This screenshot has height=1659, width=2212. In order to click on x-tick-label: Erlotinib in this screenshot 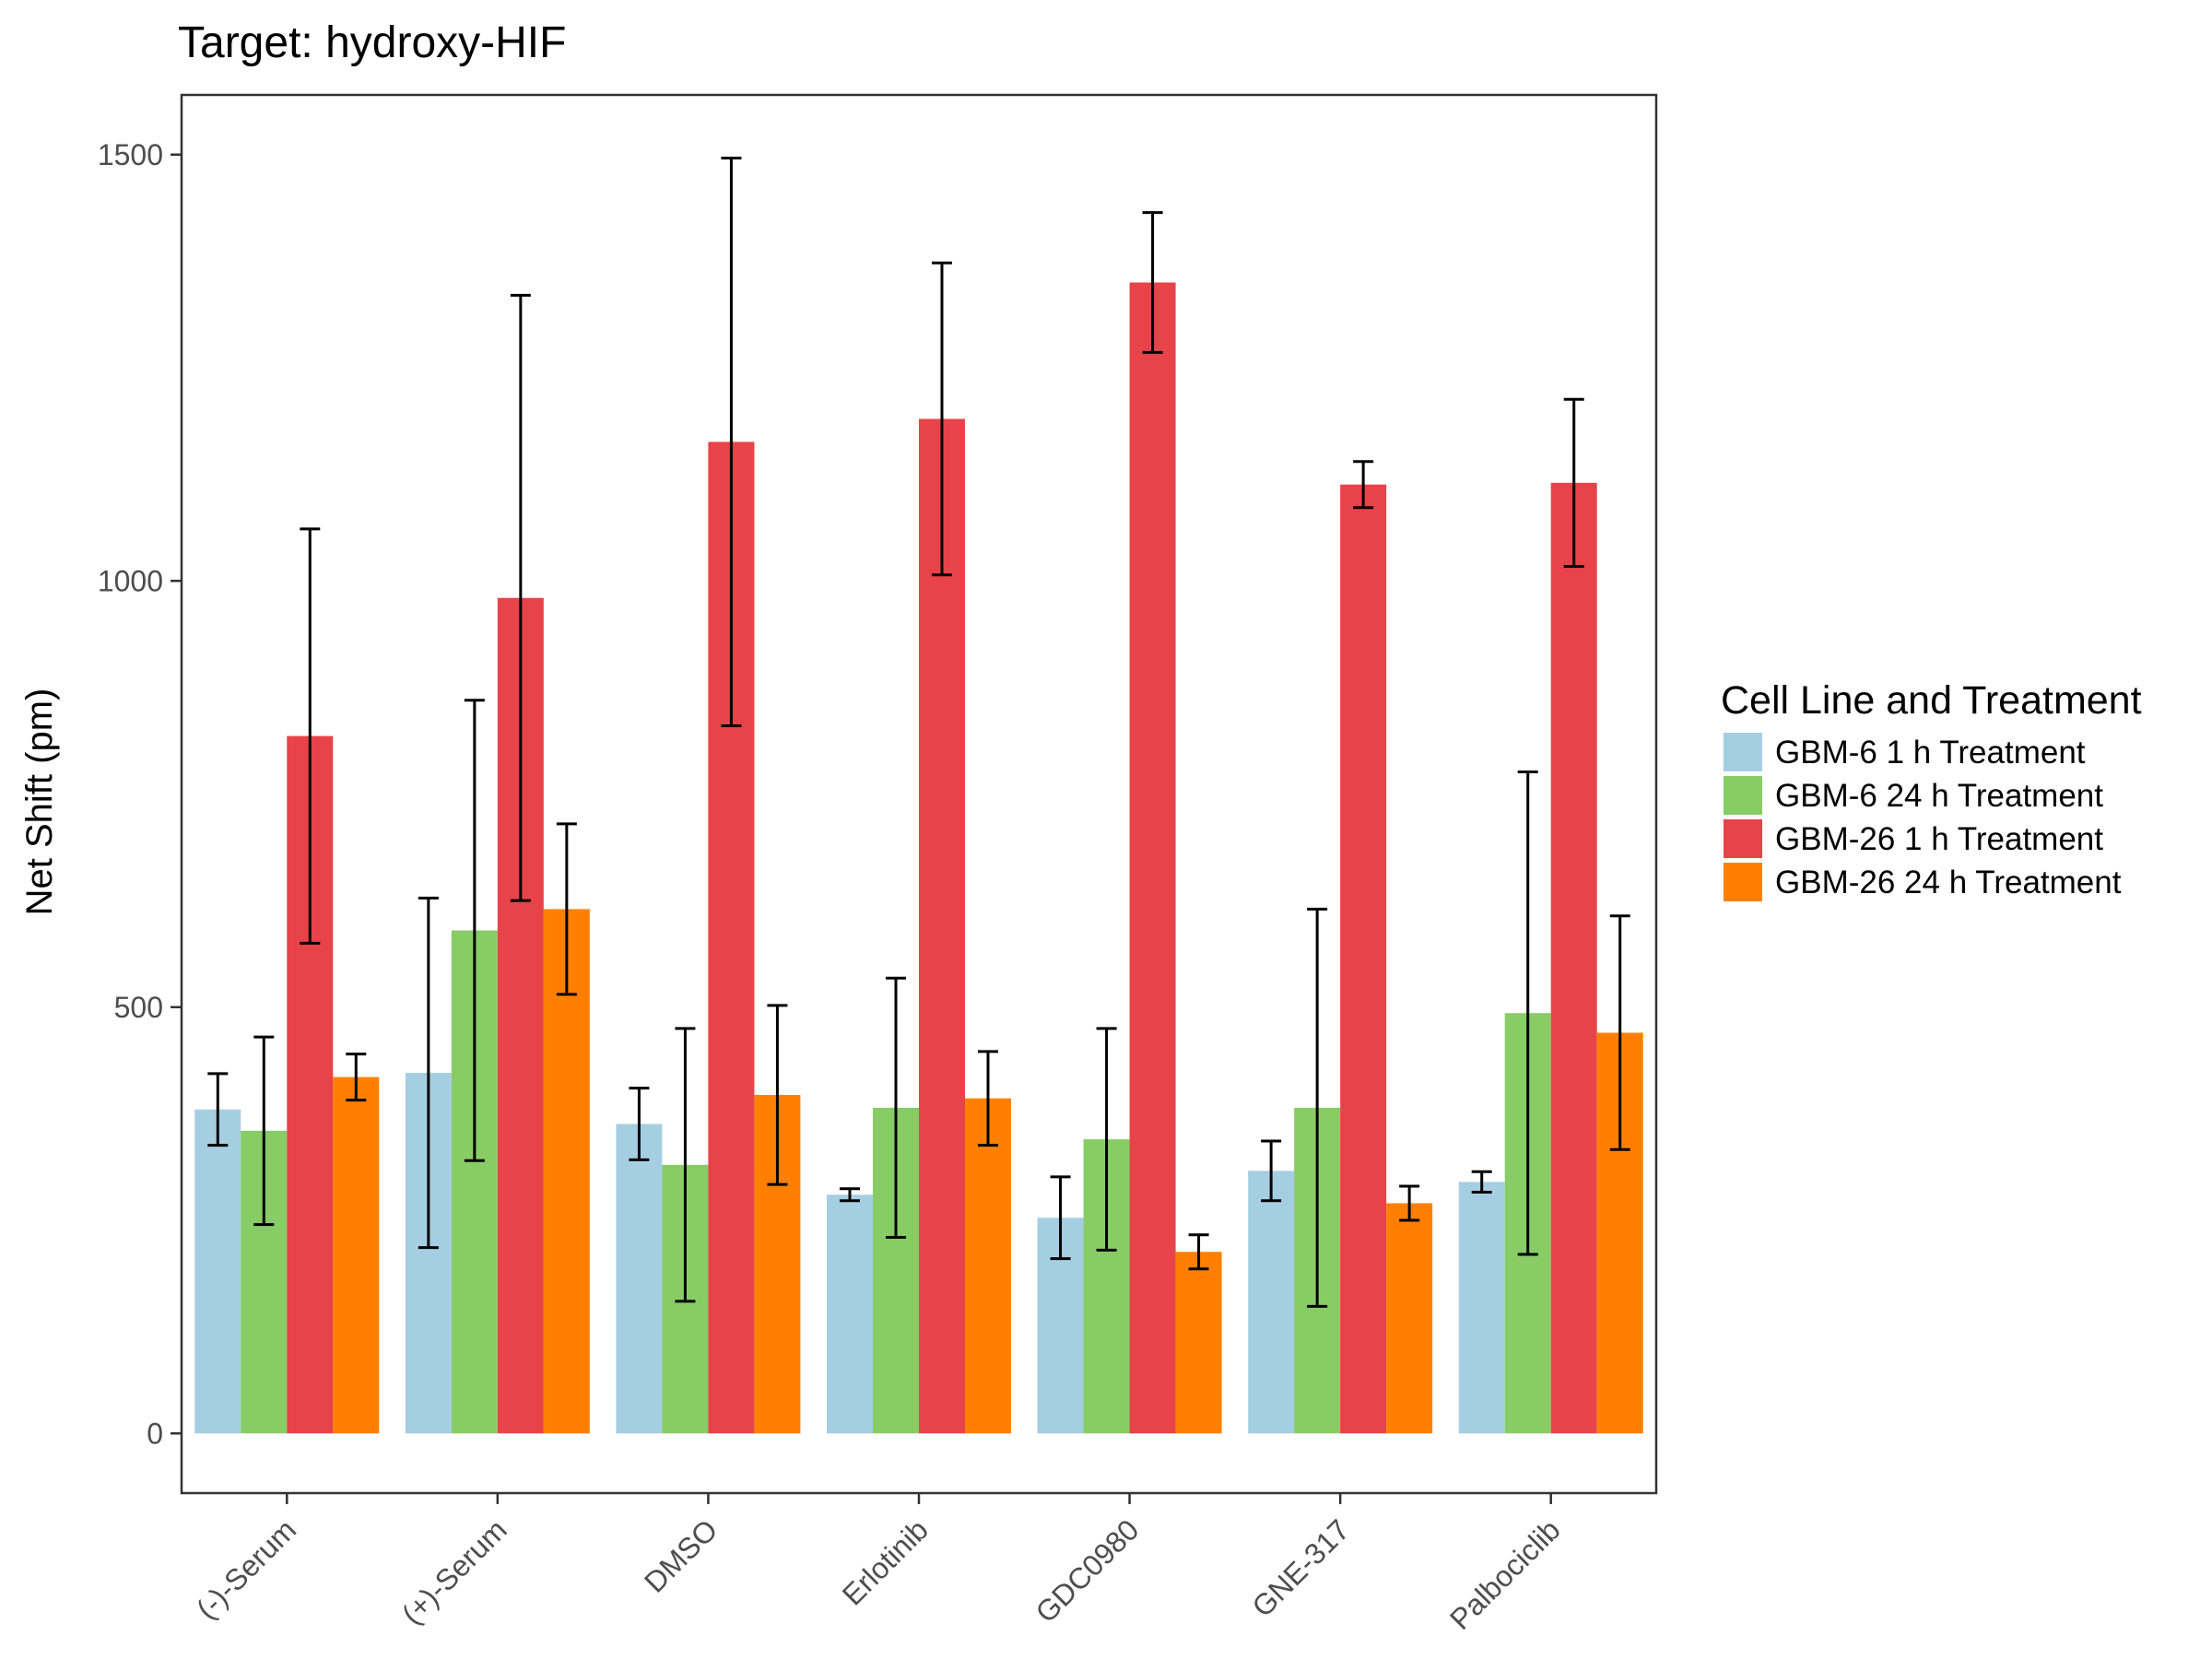, I will do `click(885, 1561)`.